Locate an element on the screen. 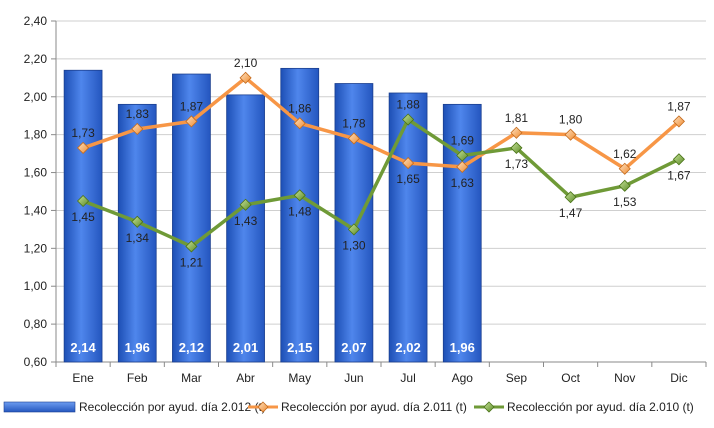 The image size is (714, 428). x-tick-label: Nov is located at coordinates (624, 378).